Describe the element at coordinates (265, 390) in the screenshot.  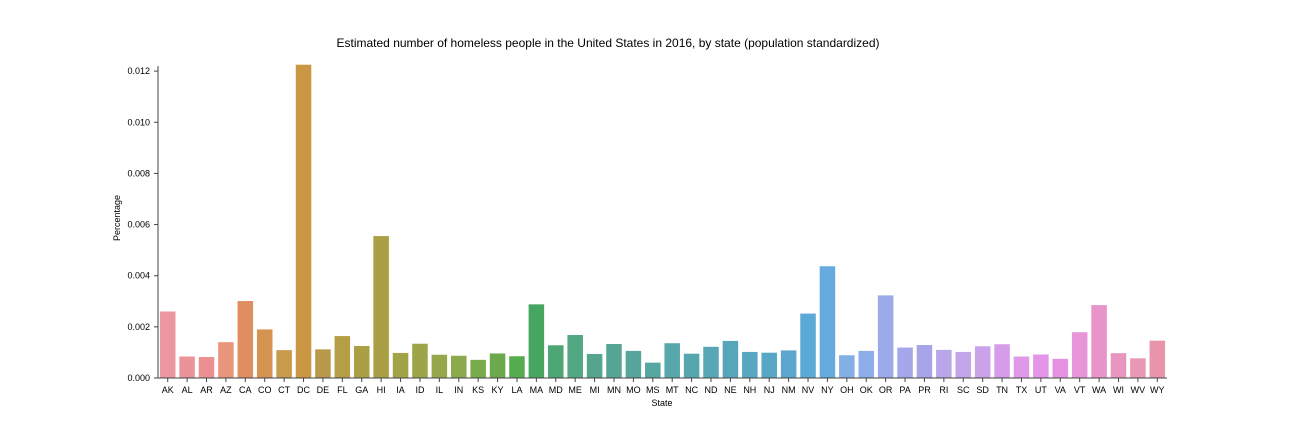
I see `x-tick-label: CO` at that location.